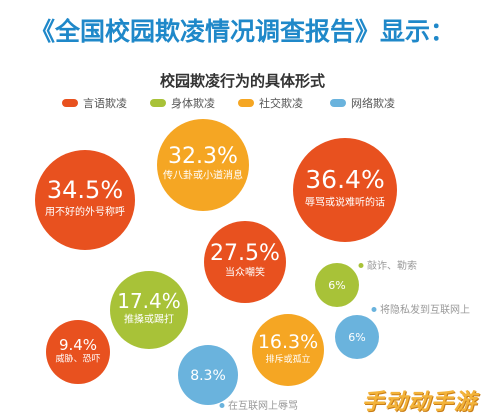  I want to click on bubble: 34.5%用不好的外号称呼, so click(85, 200).